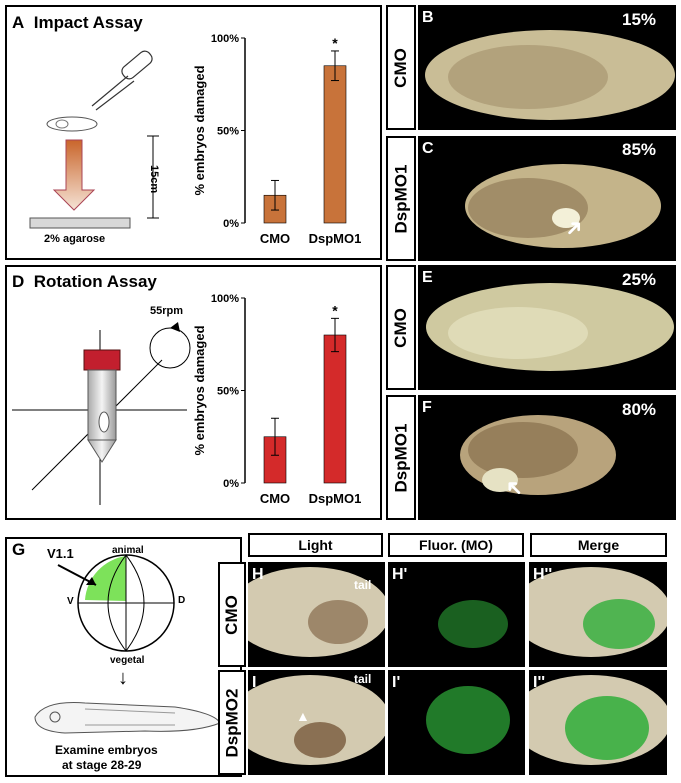 This screenshot has width=681, height=783. What do you see at coordinates (102, 765) in the screenshot?
I see `caption-line2: at stage 28-29` at bounding box center [102, 765].